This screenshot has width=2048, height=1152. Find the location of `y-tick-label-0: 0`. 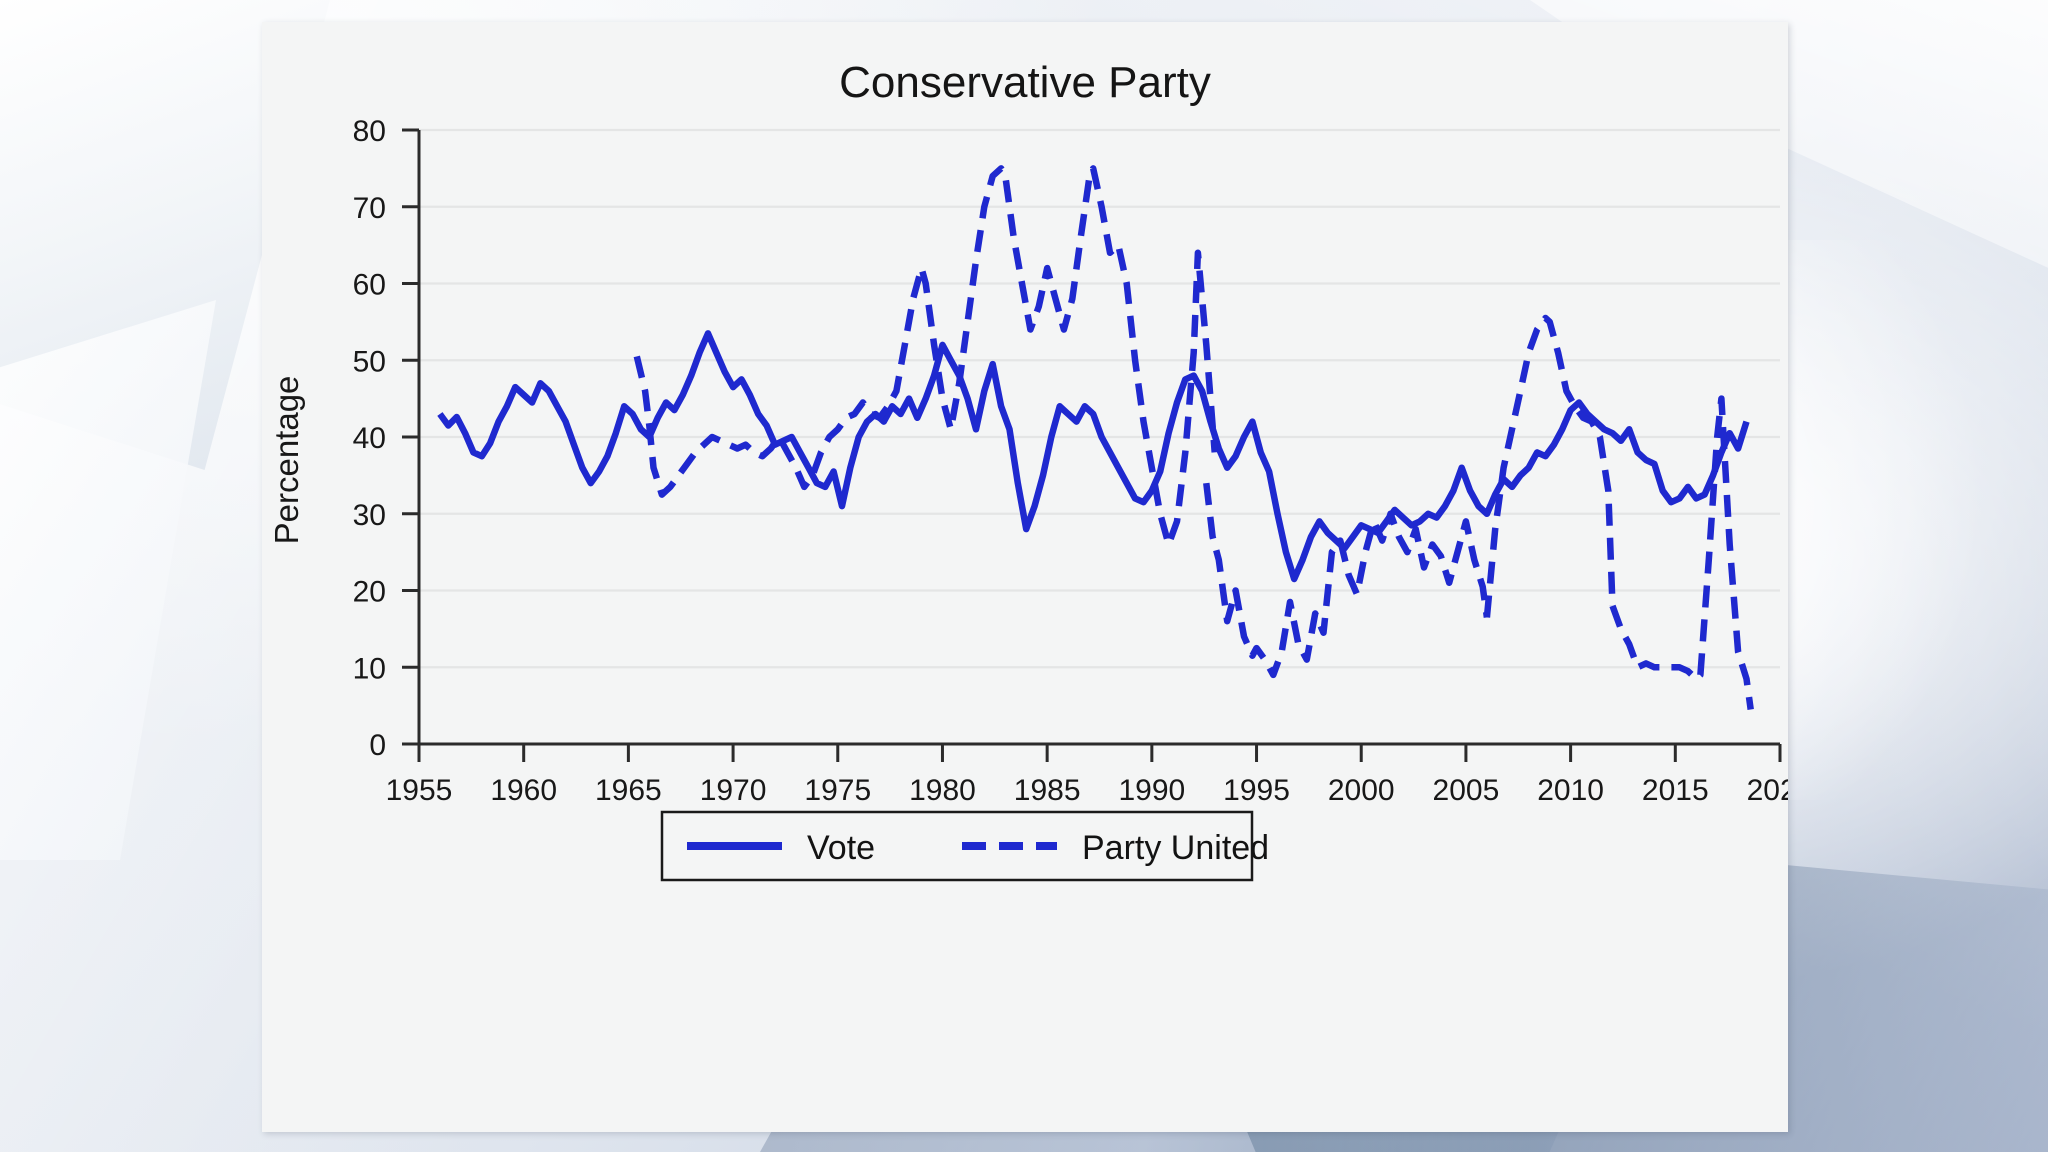

y-tick-label-0: 0 is located at coordinates (377, 745).